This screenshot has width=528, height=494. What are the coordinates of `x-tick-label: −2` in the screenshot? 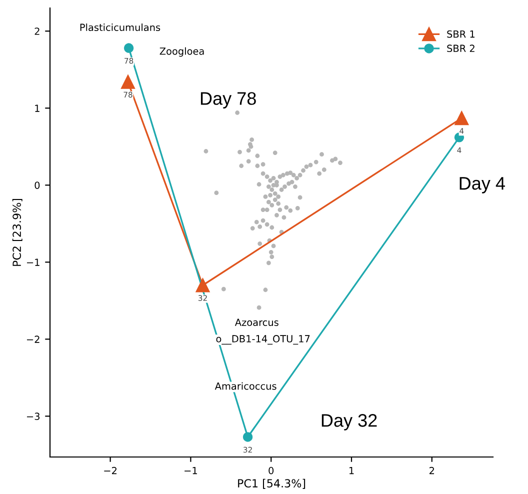 It's located at (110, 470).